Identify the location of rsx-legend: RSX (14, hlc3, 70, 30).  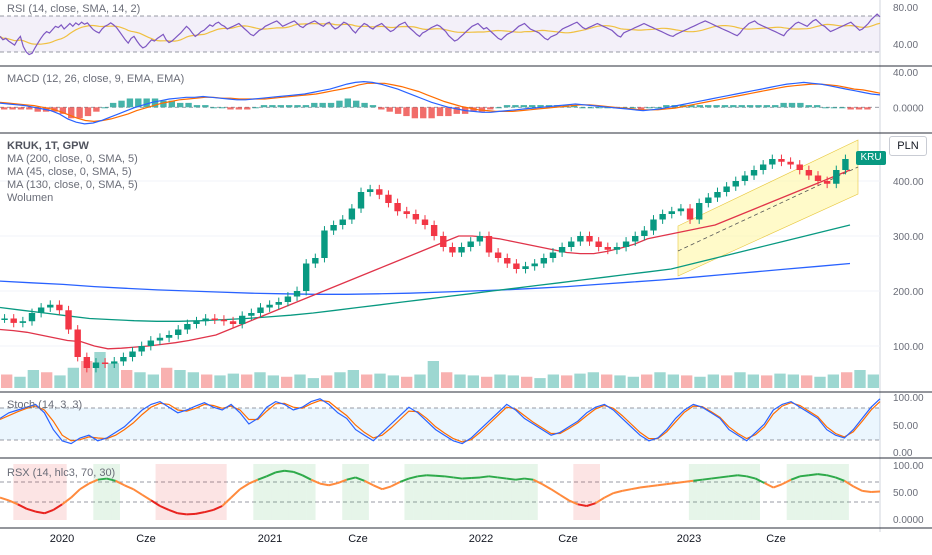
(61, 473).